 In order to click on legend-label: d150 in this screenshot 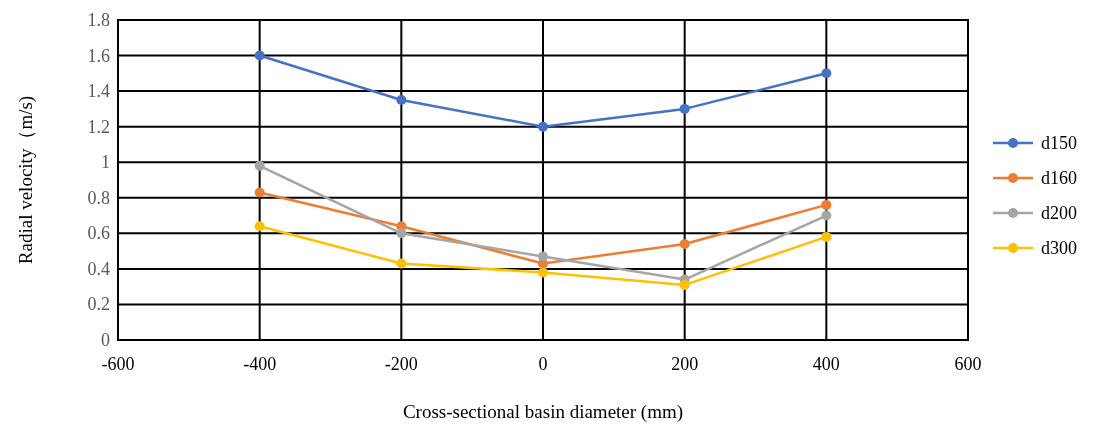, I will do `click(1059, 143)`.